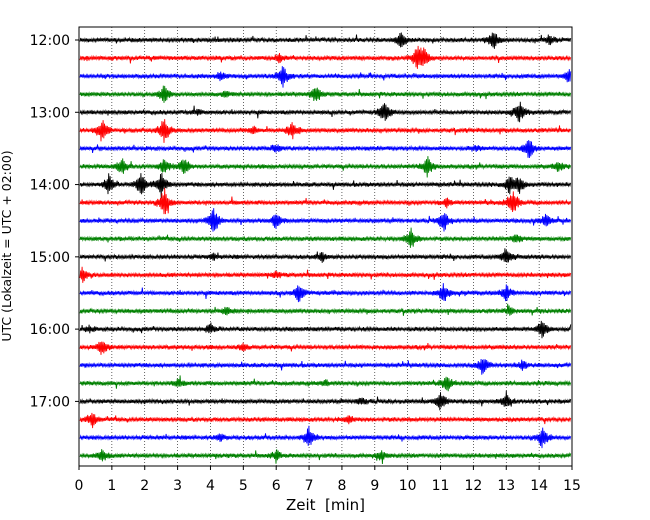 This screenshot has height=520, width=650. What do you see at coordinates (7, 245) in the screenshot?
I see `y-axis-label: UTC (Lokalzeit = UTC + 02:00)` at bounding box center [7, 245].